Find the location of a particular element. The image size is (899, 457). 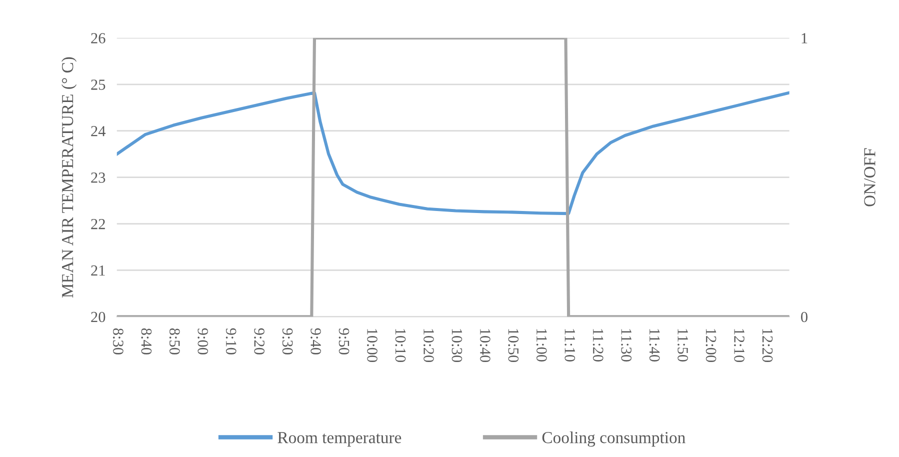

x-tick-label: 11:50 is located at coordinates (683, 345).